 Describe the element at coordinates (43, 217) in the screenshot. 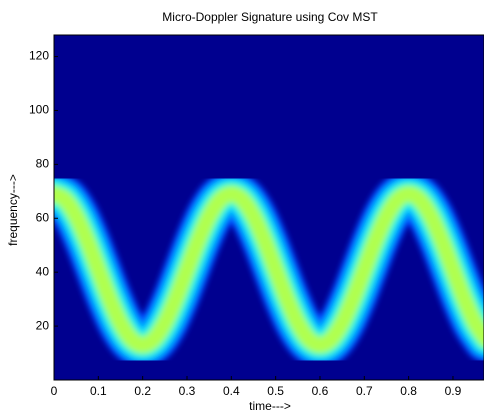

I see `y-tick-label: 60` at that location.